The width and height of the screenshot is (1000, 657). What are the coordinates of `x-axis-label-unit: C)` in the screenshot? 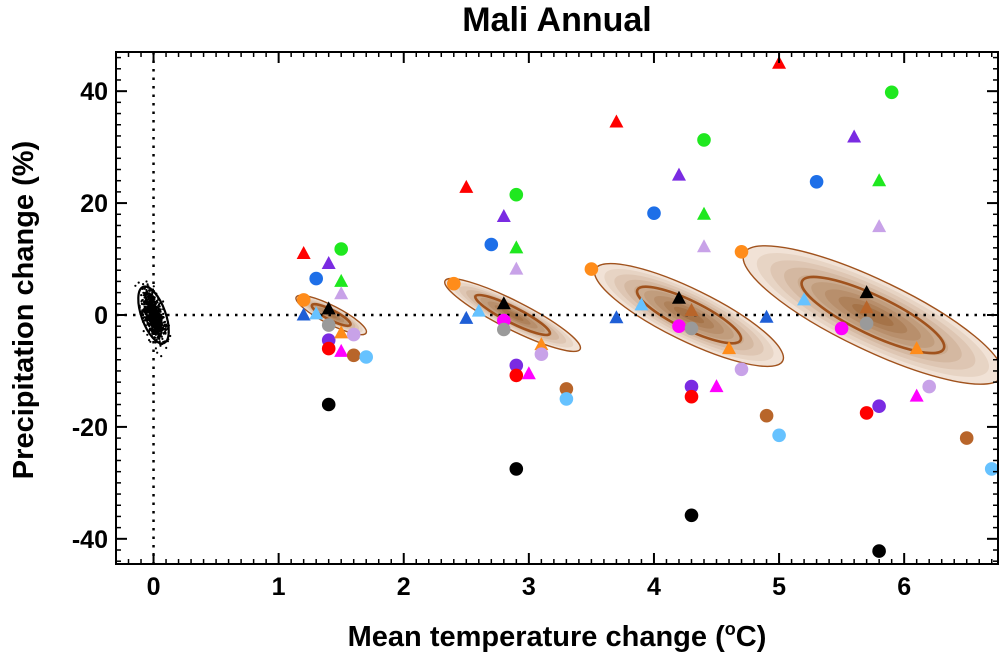 It's located at (751, 637).